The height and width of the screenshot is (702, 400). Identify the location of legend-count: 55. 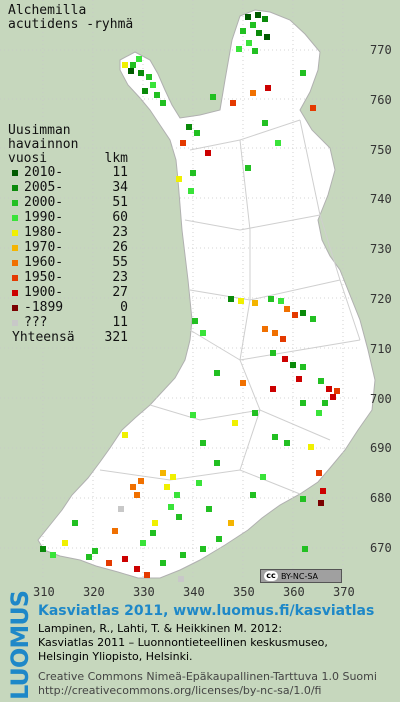
(120, 262).